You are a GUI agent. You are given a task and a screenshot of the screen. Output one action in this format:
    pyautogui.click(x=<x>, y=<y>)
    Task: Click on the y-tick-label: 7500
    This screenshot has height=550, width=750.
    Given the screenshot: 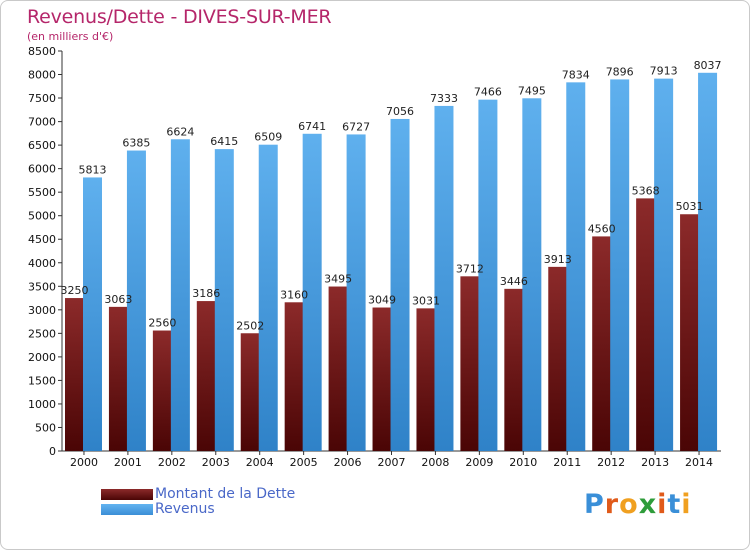 What is the action you would take?
    pyautogui.click(x=42, y=98)
    